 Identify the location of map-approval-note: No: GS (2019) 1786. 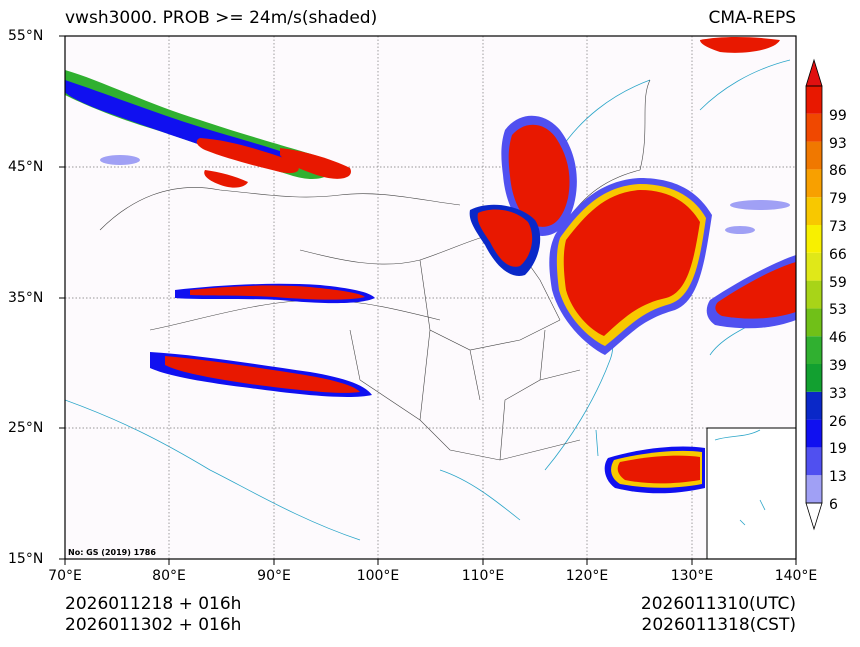
(112, 552).